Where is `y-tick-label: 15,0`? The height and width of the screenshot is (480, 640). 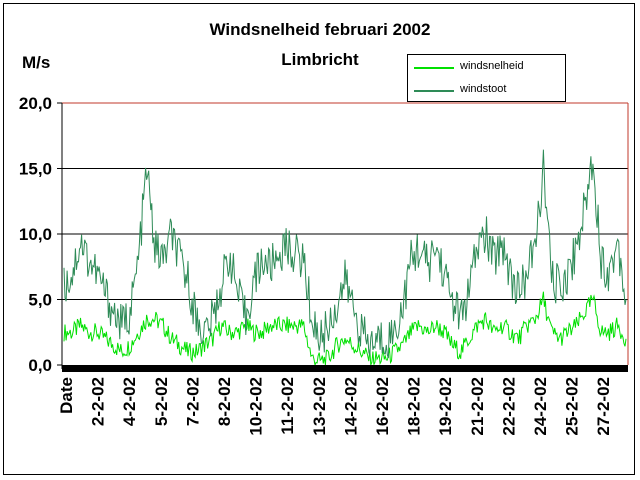 y-tick-label: 15,0 is located at coordinates (35, 169).